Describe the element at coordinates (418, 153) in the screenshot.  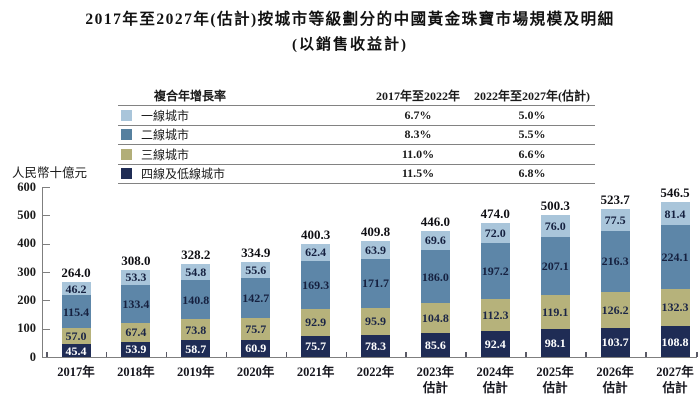
I see `legend-cagr-2017-2022: 11.0%` at that location.